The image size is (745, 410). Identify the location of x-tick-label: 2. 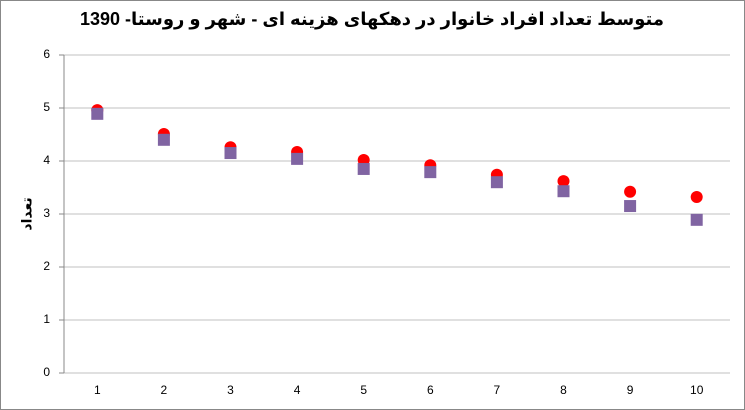
(164, 390).